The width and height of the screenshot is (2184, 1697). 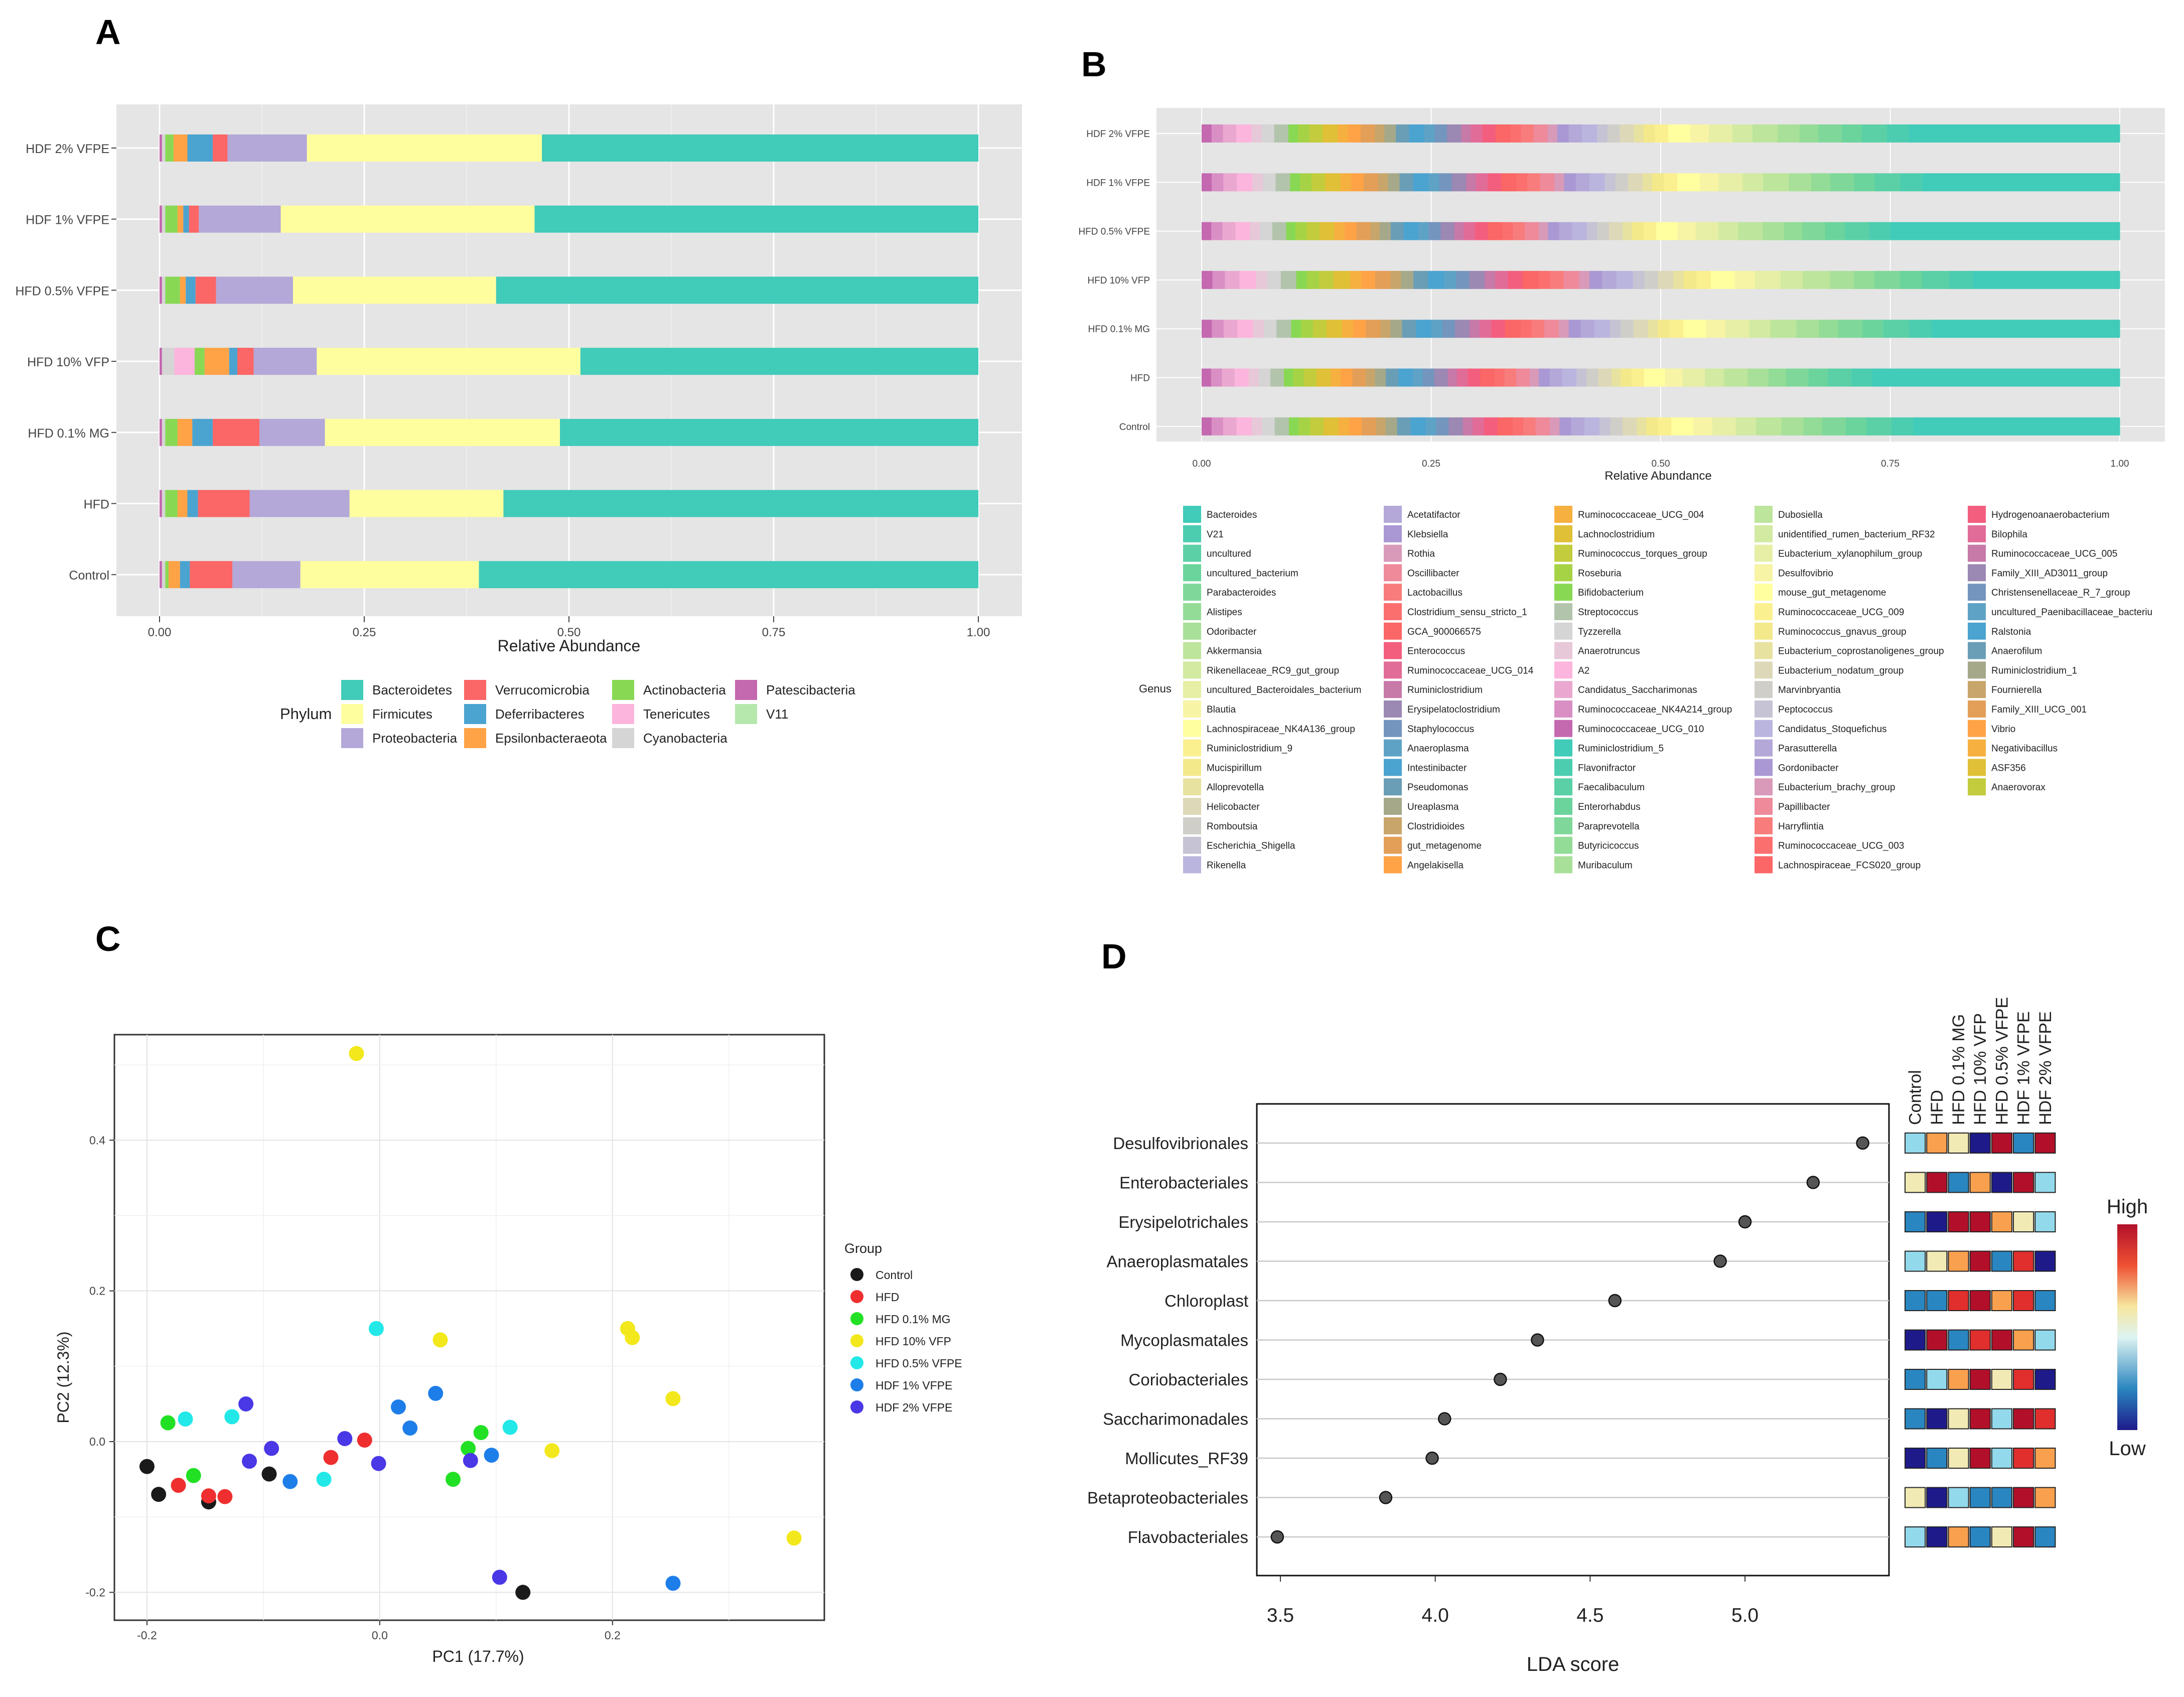 What do you see at coordinates (1183, 1222) in the screenshot?
I see `panel-d-taxon-label: Erysipelotrichales` at bounding box center [1183, 1222].